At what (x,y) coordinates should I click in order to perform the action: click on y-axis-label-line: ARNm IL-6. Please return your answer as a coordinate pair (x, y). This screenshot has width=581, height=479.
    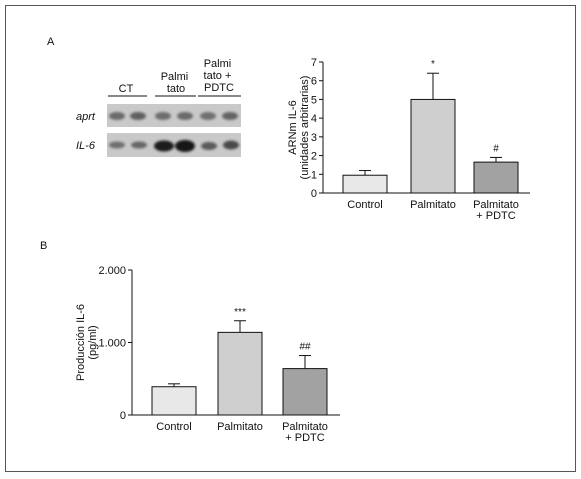
    Looking at the image, I should click on (293, 127).